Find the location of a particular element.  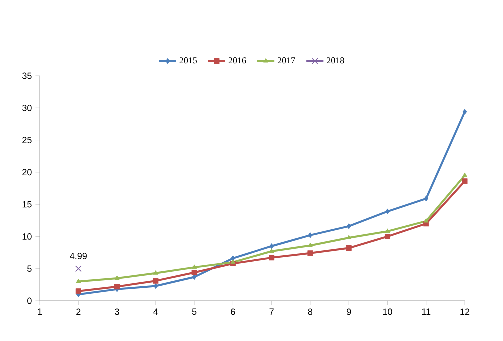

y-tick-label: 20 is located at coordinates (27, 172).